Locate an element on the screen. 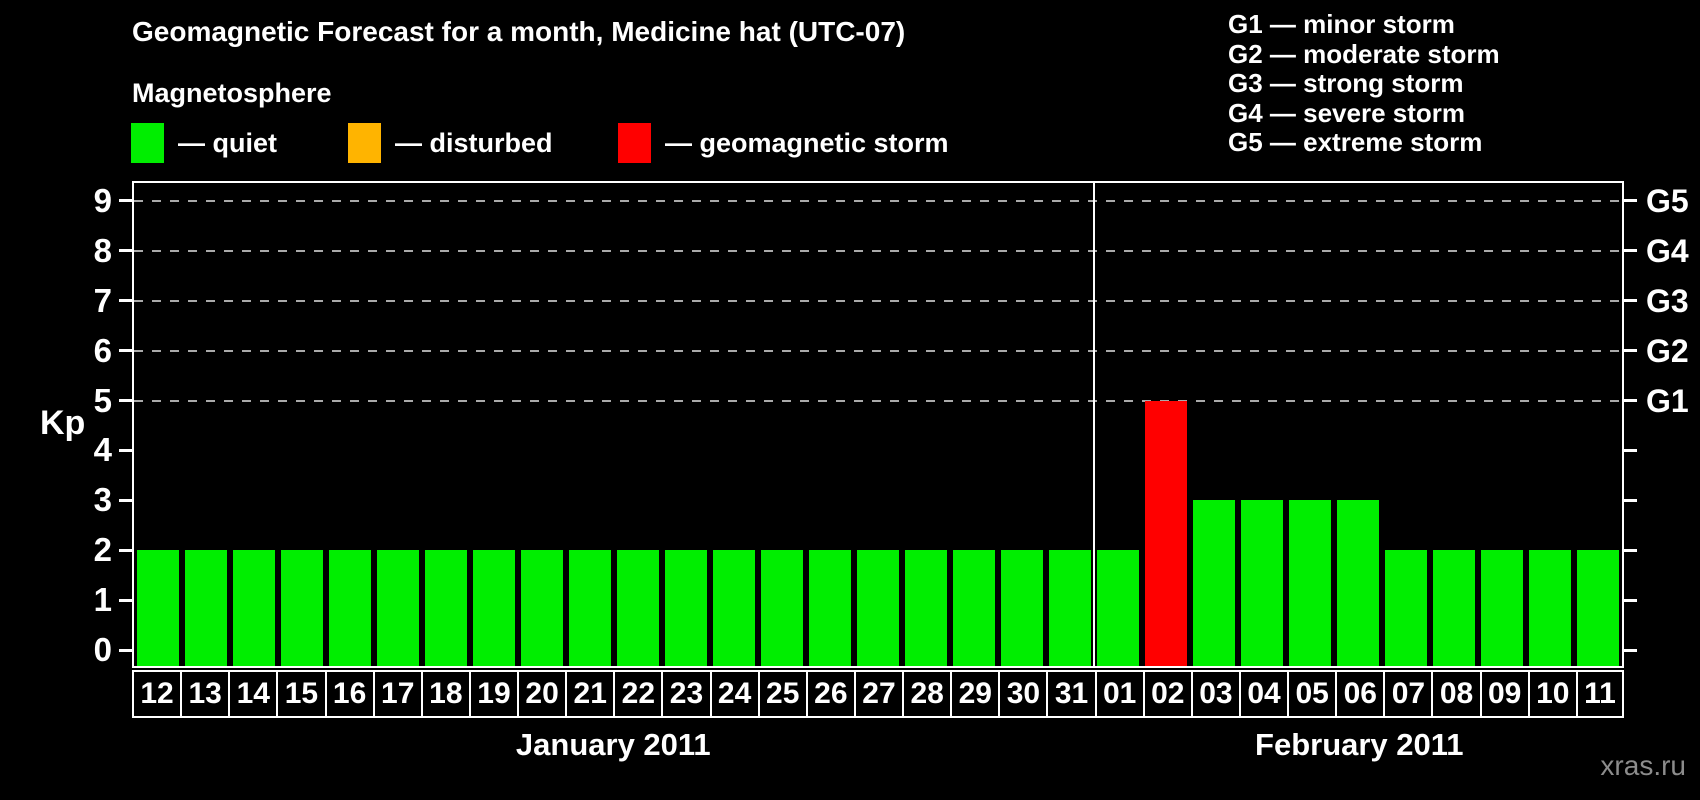 This screenshot has height=800, width=1700. storm-scale-line-2: G2 — moderate storm is located at coordinates (1364, 53).